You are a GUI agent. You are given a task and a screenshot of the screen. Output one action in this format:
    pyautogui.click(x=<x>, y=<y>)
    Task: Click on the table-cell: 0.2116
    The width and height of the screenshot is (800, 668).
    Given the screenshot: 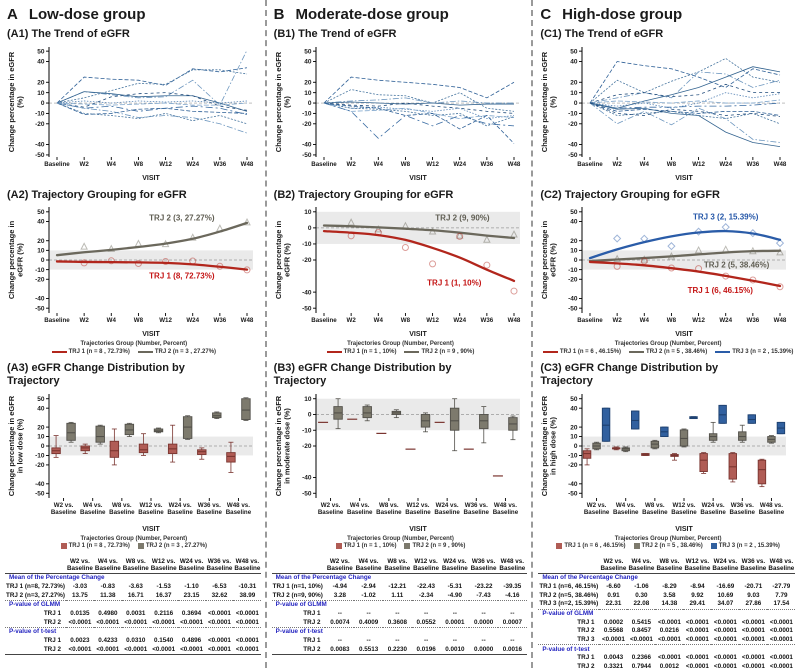 What is the action you would take?
    pyautogui.click(x=164, y=613)
    